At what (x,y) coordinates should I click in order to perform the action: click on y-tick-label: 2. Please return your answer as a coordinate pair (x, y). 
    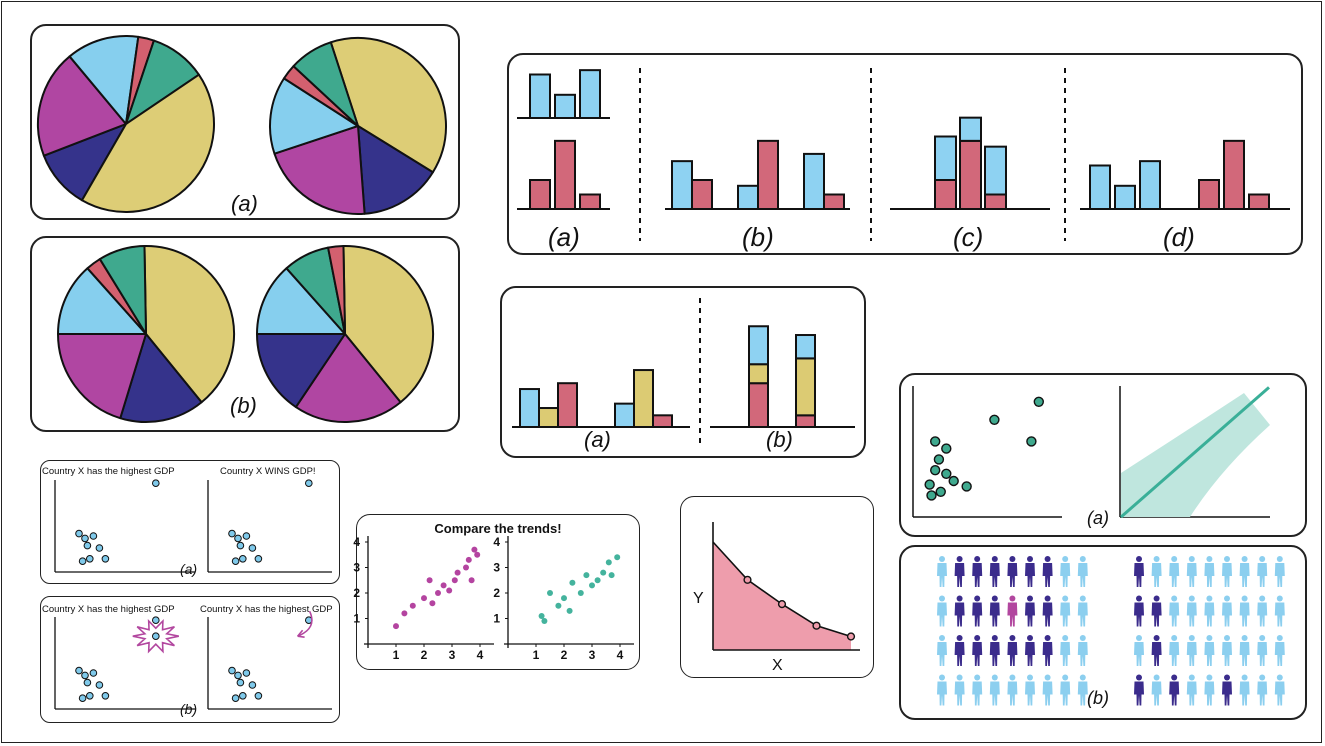
    Looking at the image, I should click on (356, 593).